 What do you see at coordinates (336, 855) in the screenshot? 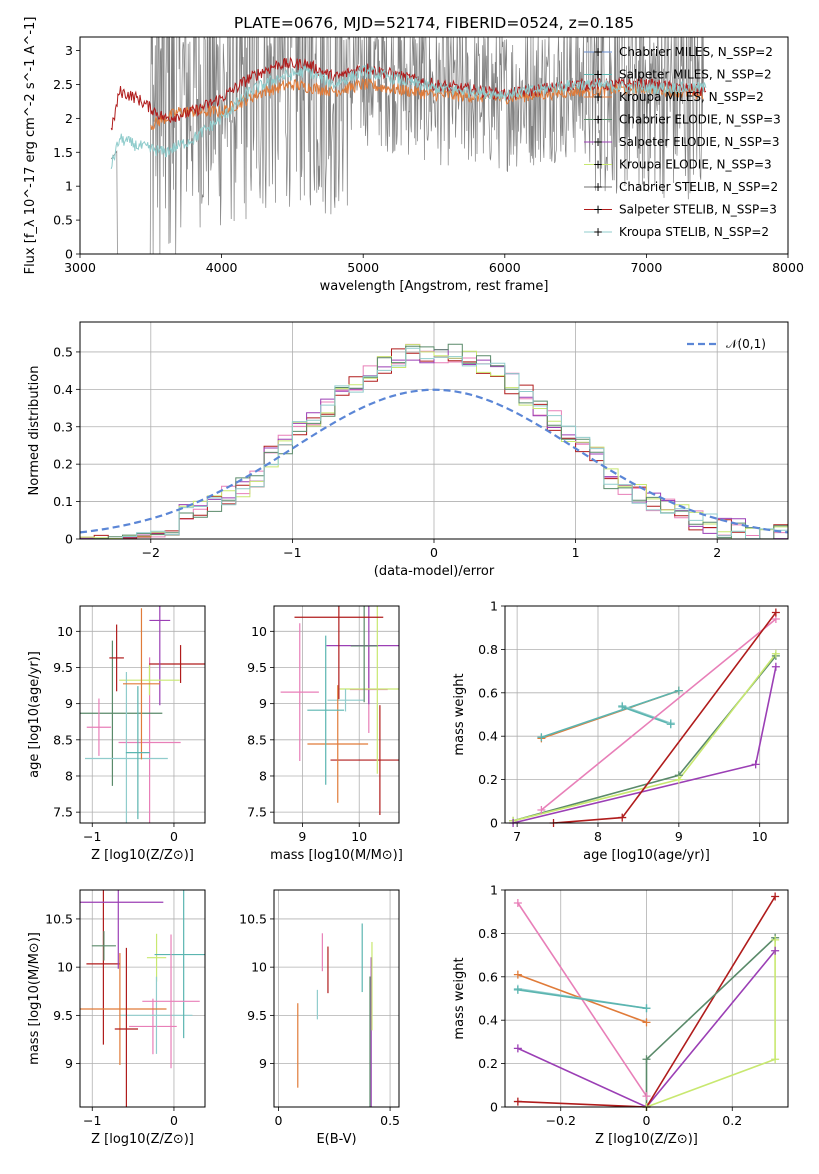
I see `x-axis-label: mass [log10(M/M⊙)]` at bounding box center [336, 855].